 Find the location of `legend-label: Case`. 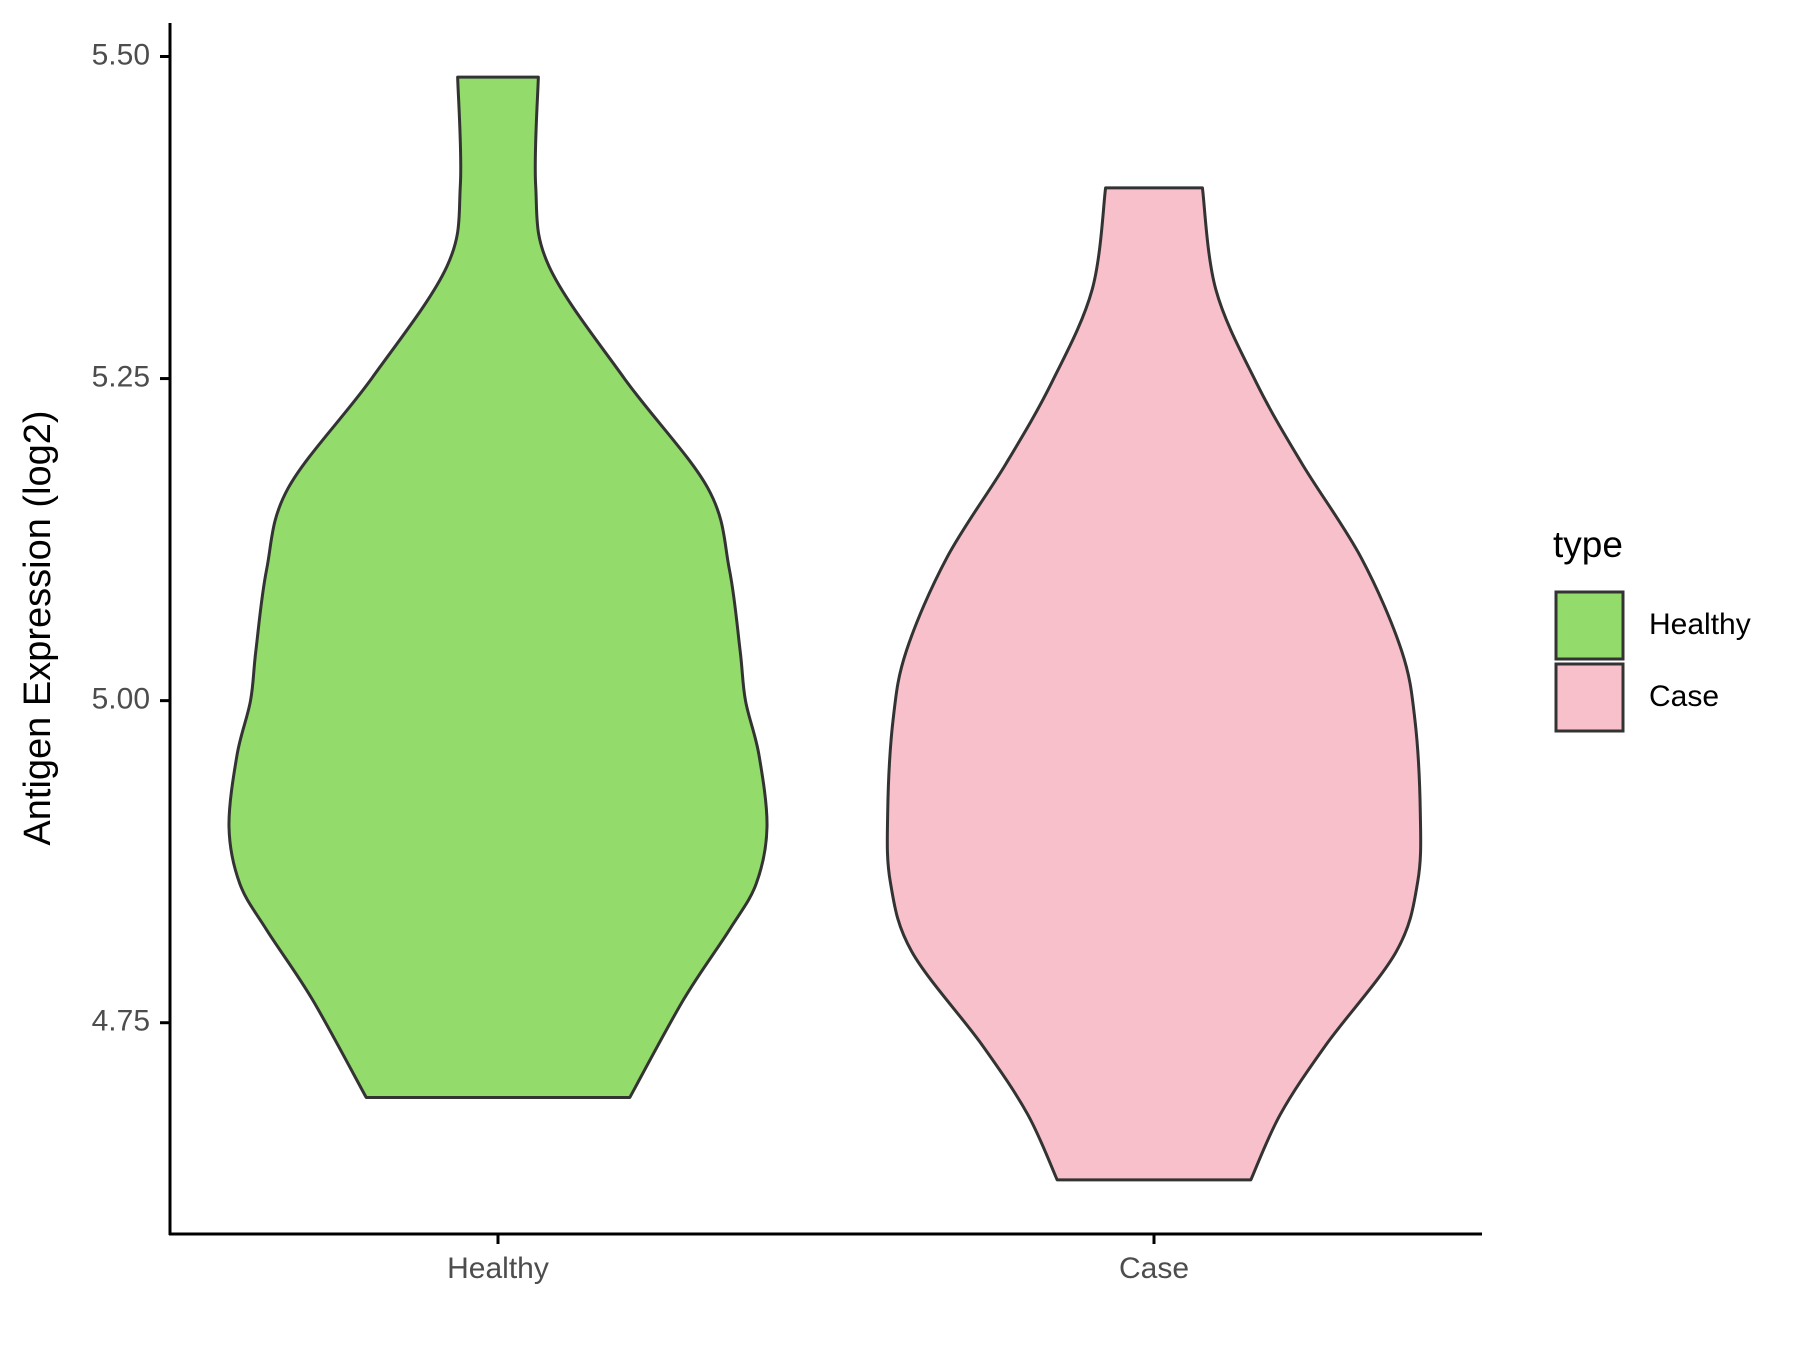

legend-label: Case is located at coordinates (1684, 696).